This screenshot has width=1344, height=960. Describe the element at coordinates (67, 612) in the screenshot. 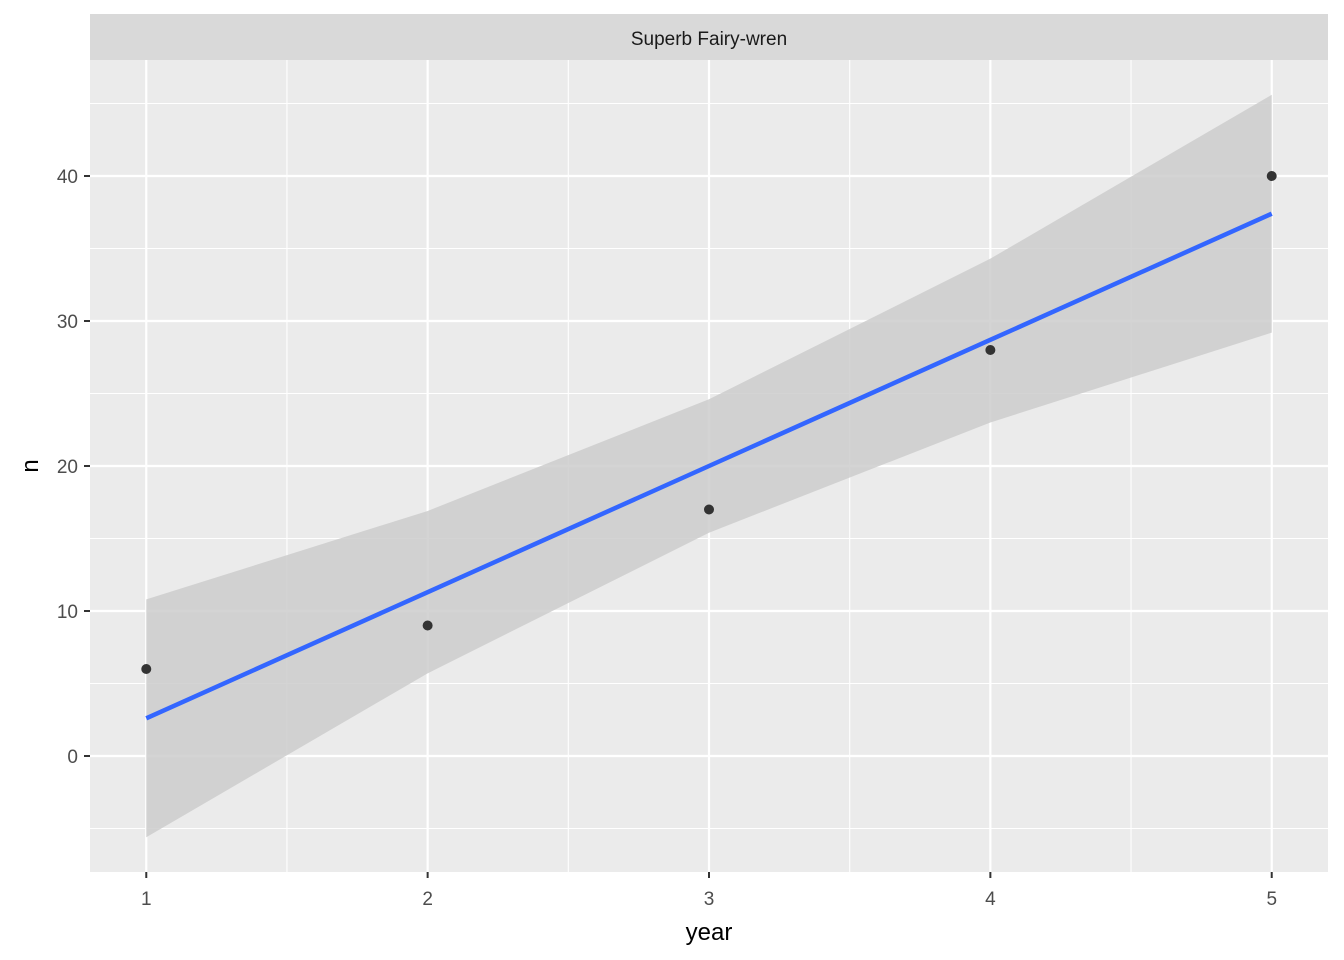

I see `y-tick-label: 10` at that location.